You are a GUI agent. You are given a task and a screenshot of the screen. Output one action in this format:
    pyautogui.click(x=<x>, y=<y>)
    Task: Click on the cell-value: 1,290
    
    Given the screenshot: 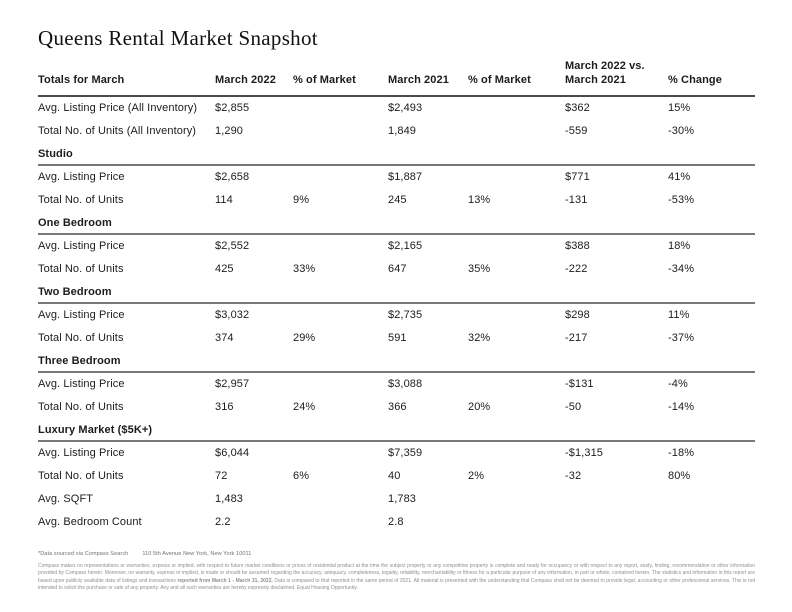 What is the action you would take?
    pyautogui.click(x=229, y=131)
    